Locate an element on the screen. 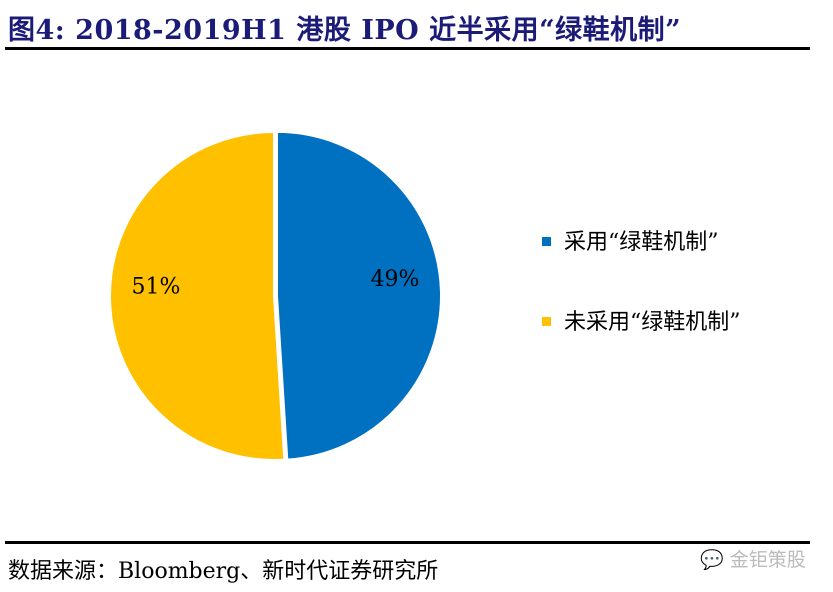  data-label-1: 49% is located at coordinates (395, 279).